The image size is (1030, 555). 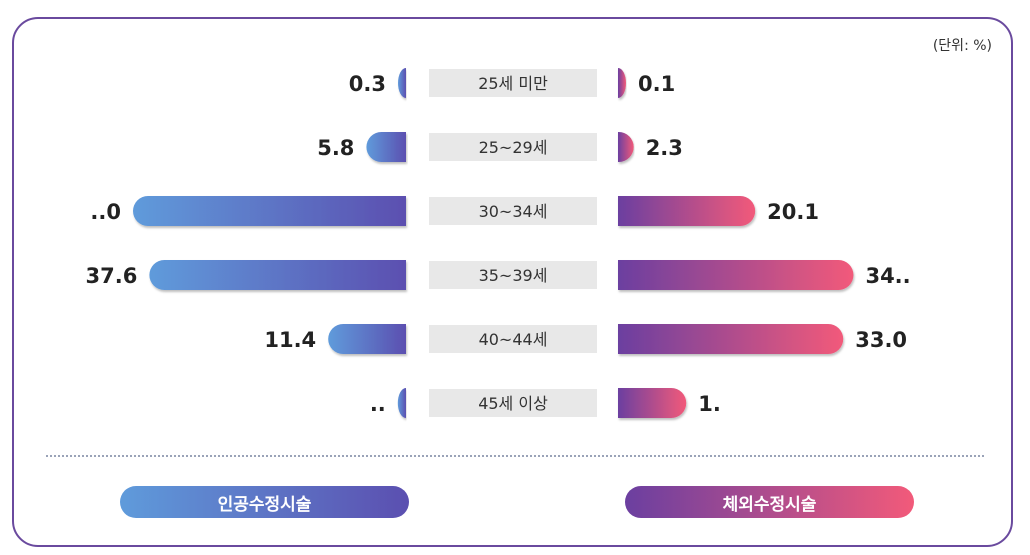 I want to click on value-label-left: 37.6, so click(x=112, y=276).